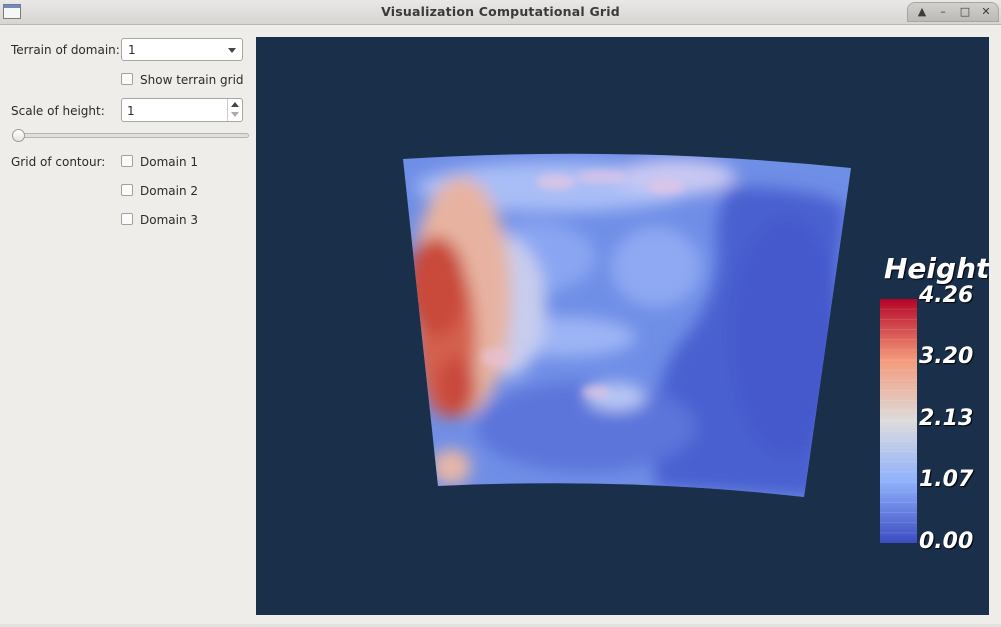 This screenshot has height=627, width=1001. What do you see at coordinates (169, 220) in the screenshot?
I see `domain-3-label: Domain 3` at bounding box center [169, 220].